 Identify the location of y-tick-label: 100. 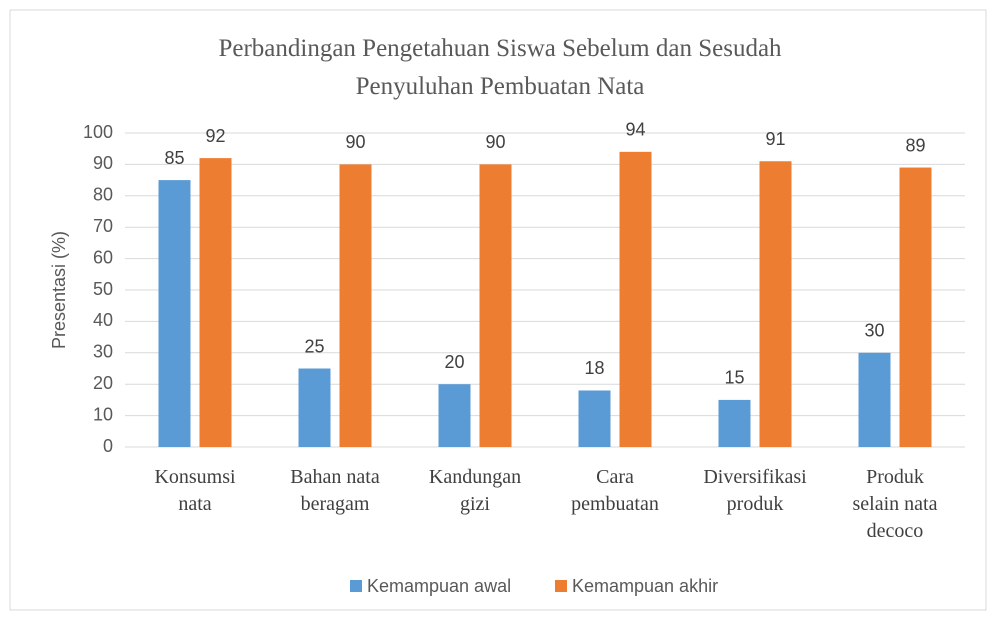
(98, 132).